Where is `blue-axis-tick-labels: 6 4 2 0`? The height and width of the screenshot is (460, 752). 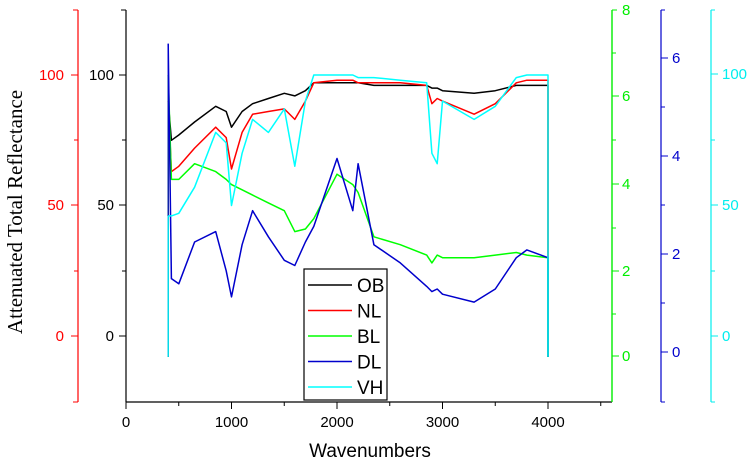 blue-axis-tick-labels: 6 4 2 0 is located at coordinates (676, 205).